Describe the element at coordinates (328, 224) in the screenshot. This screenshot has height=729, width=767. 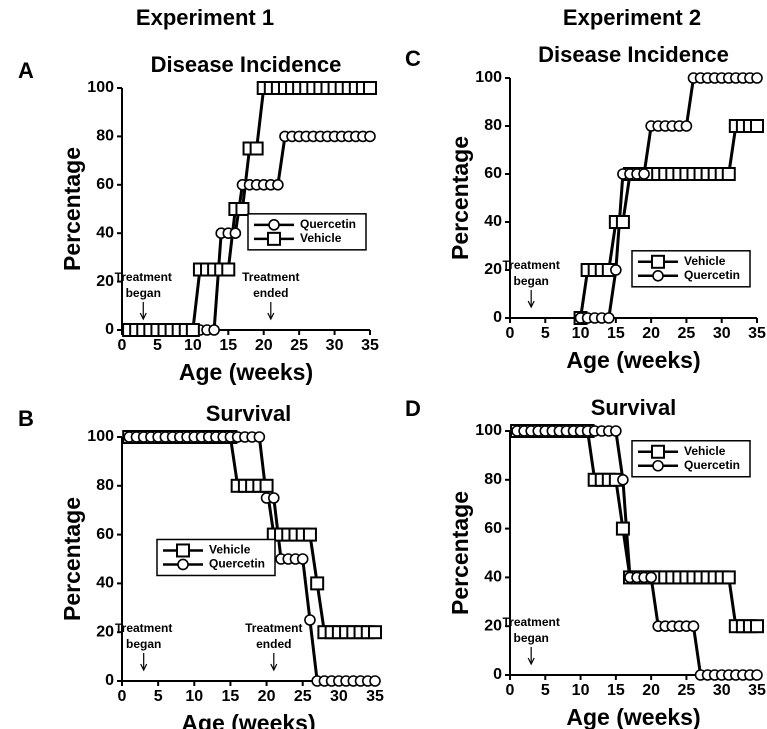
I see `legend-label: Quercetin` at that location.